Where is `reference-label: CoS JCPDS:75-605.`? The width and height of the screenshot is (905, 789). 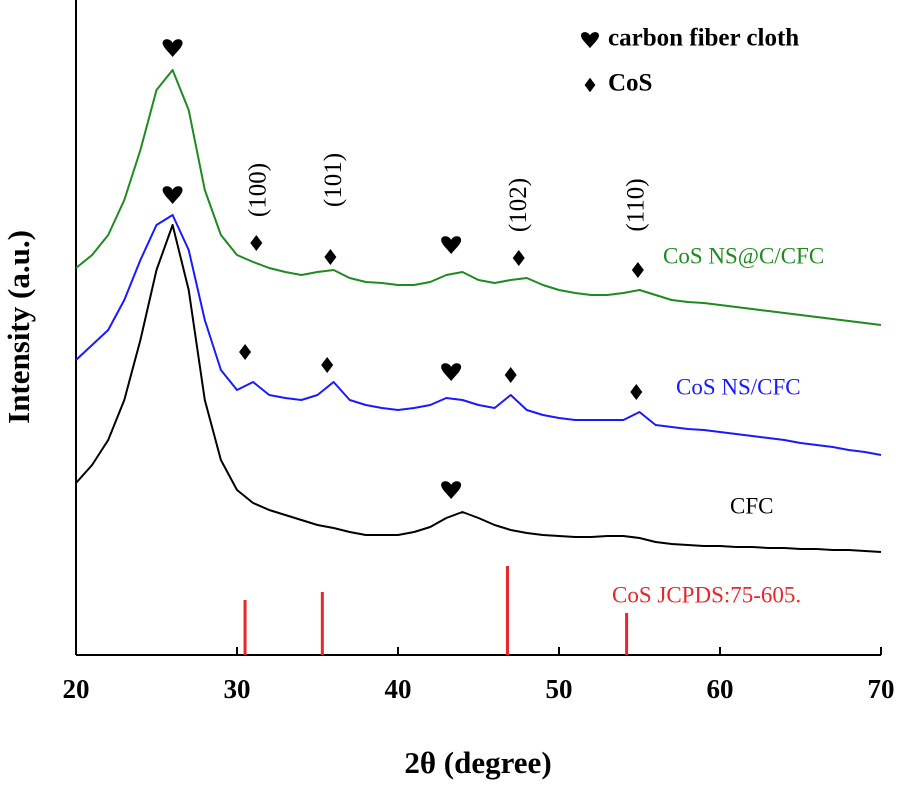 reference-label: CoS JCPDS:75-605. is located at coordinates (706, 594).